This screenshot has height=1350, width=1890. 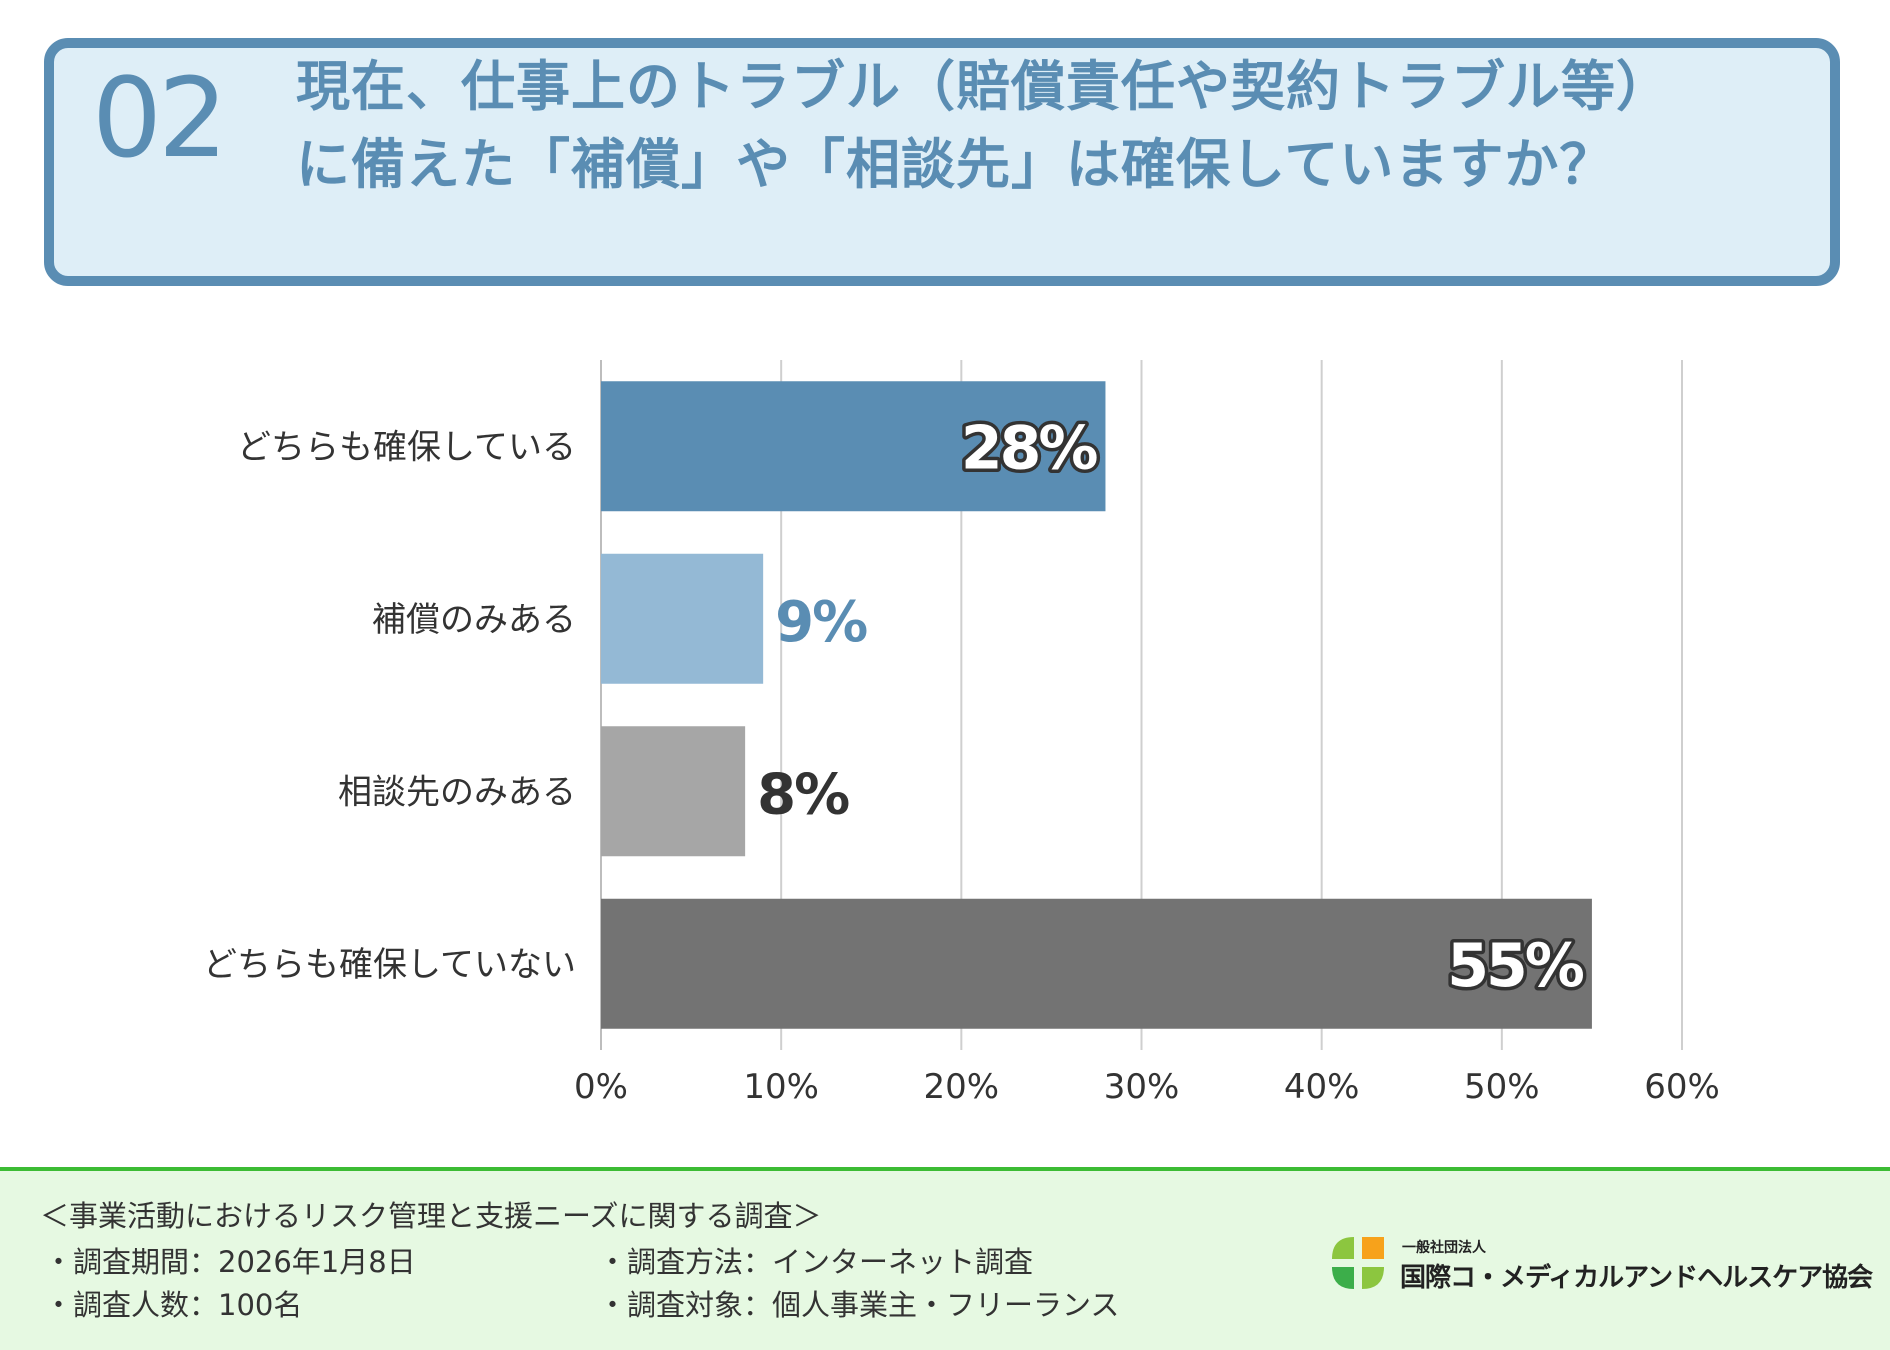 What do you see at coordinates (816, 1262) in the screenshot?
I see `survey-method: ・調査方法：インターネット調査` at bounding box center [816, 1262].